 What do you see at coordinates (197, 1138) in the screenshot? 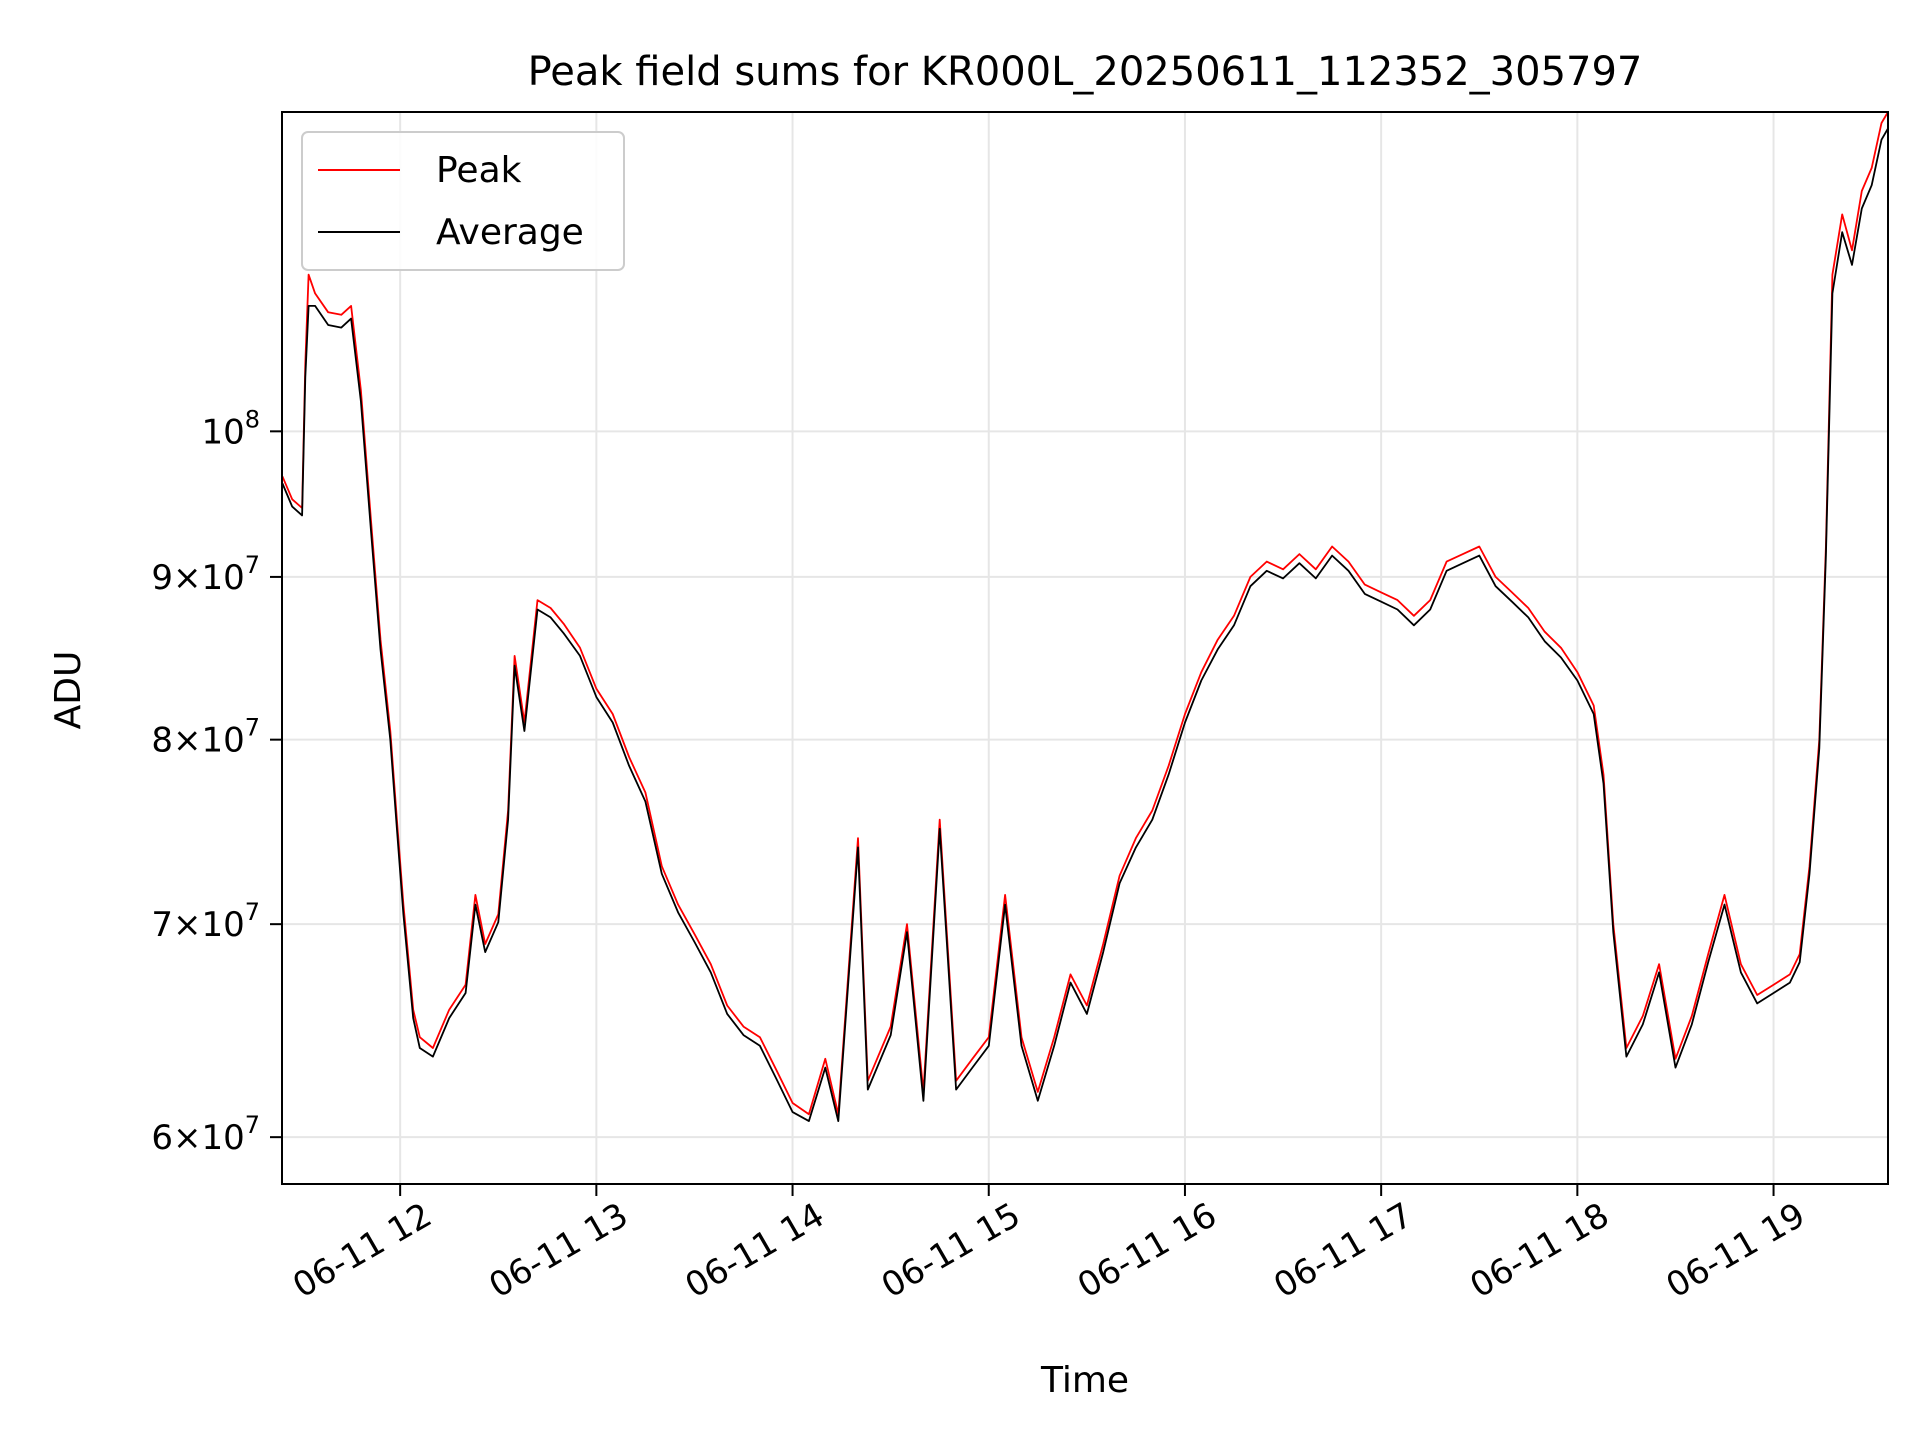
I see `y-tick-mantissa: 6×10` at bounding box center [197, 1138].